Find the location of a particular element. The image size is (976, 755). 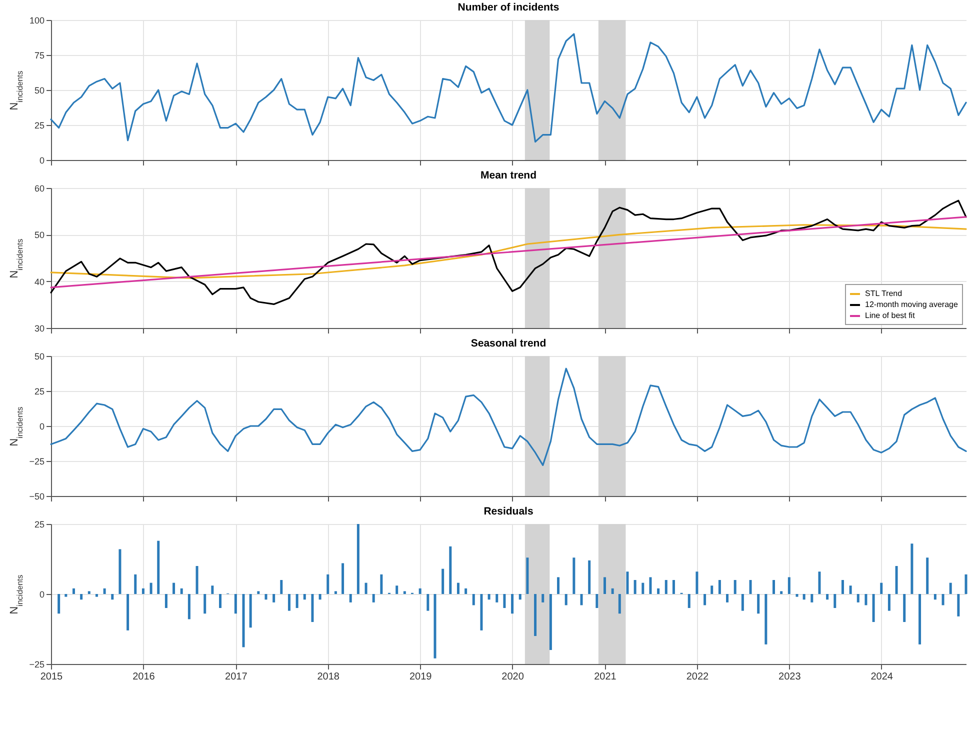

x-tick-label: 2022 is located at coordinates (698, 677).